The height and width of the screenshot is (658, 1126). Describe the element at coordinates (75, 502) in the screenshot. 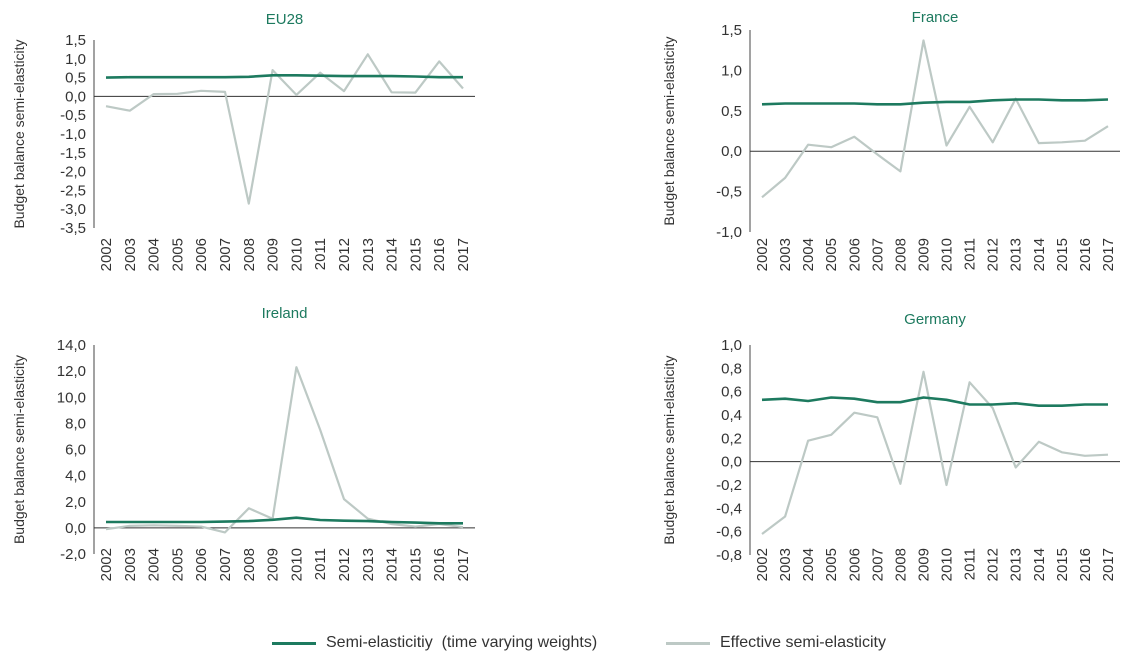

I see `y-tick-label: 2,0` at that location.